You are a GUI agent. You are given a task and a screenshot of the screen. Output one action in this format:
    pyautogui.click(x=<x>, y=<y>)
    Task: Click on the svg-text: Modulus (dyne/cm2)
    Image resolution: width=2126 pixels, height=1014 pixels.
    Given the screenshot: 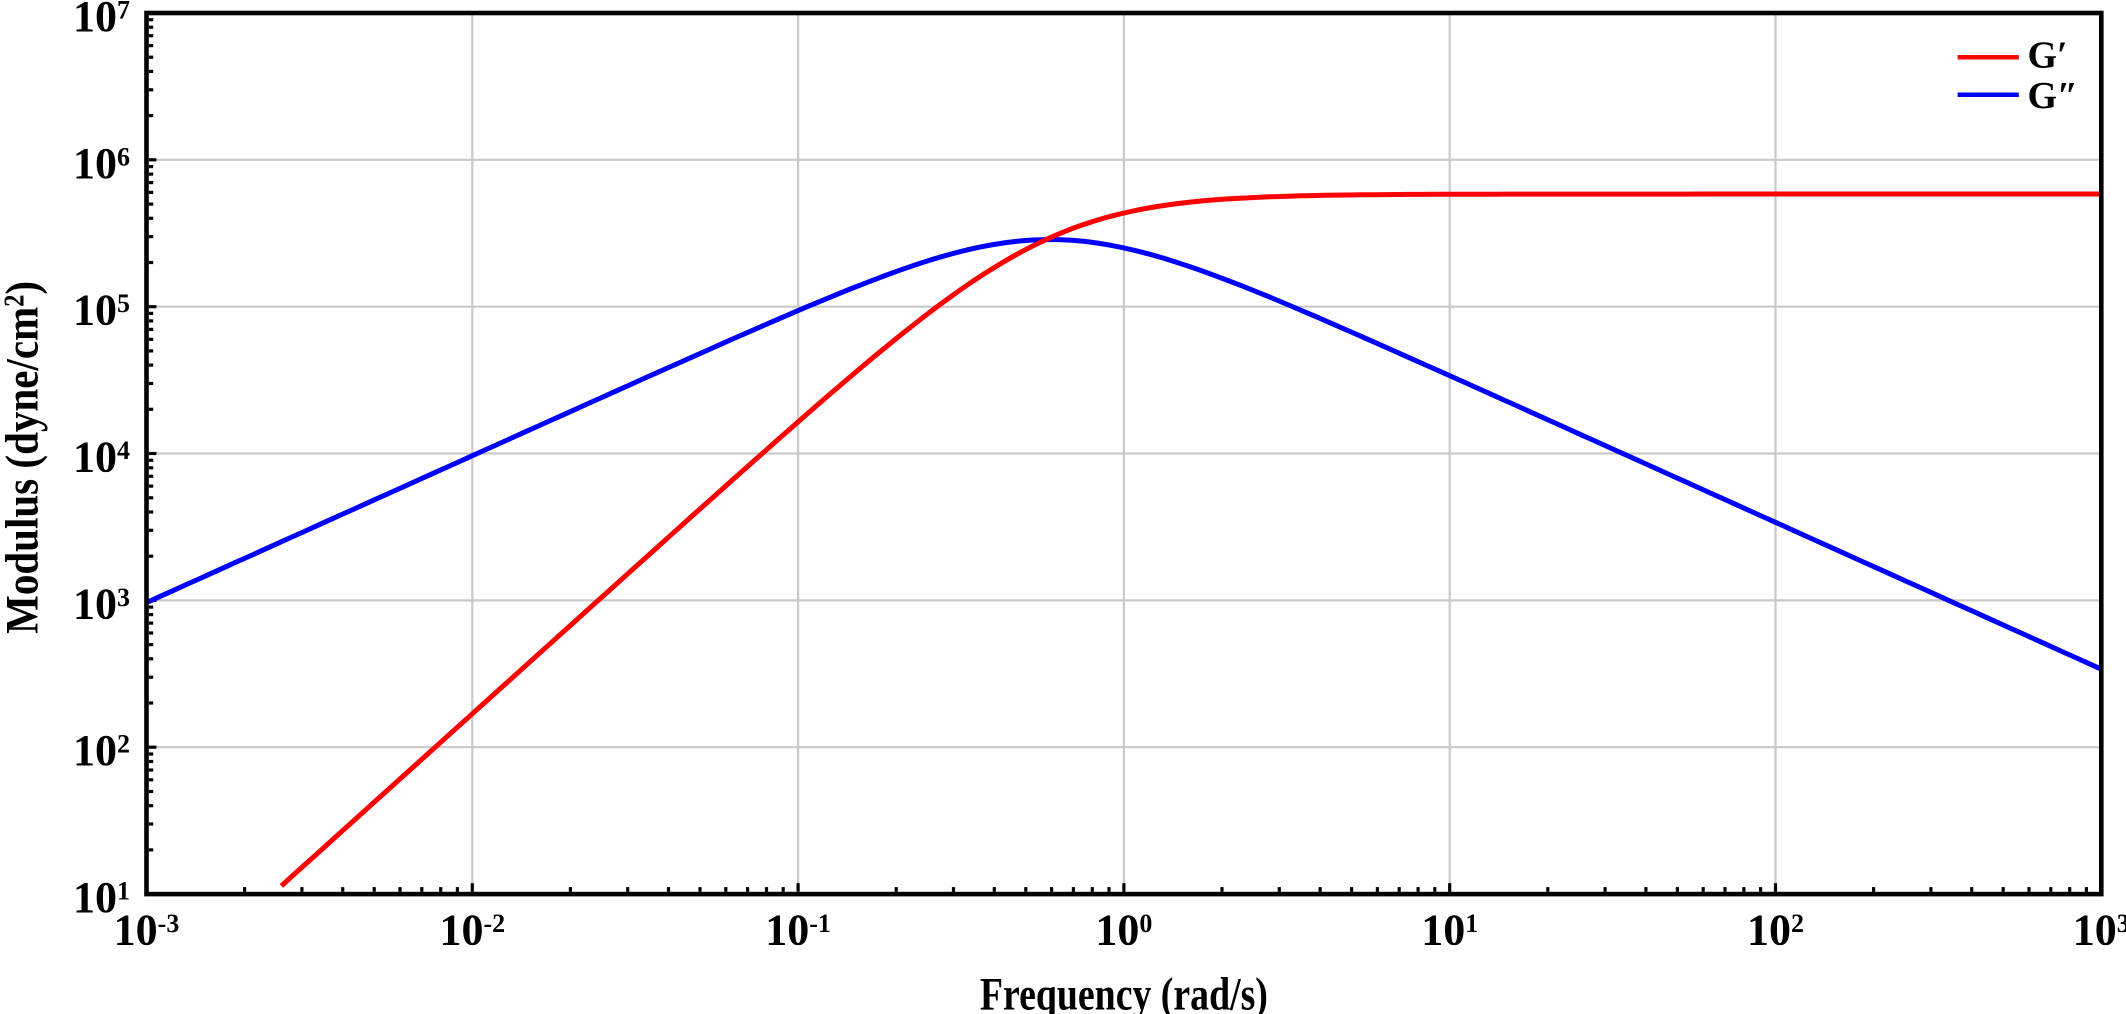 What is the action you would take?
    pyautogui.click(x=24, y=457)
    